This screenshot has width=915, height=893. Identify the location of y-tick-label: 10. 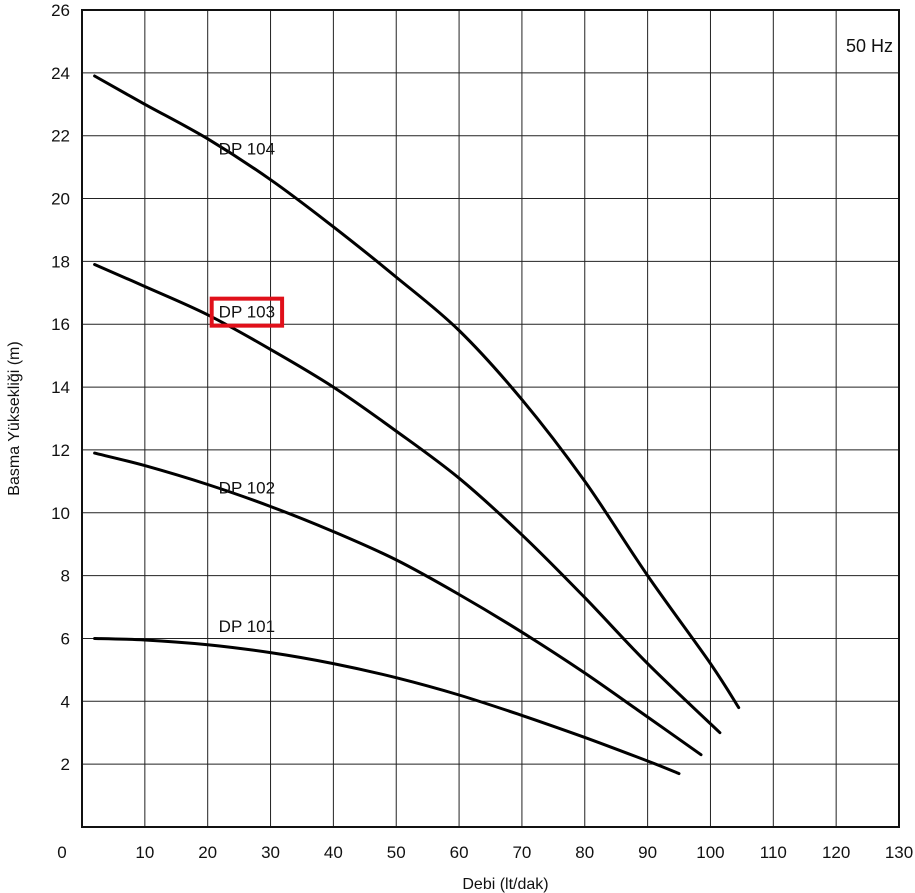
(60, 513).